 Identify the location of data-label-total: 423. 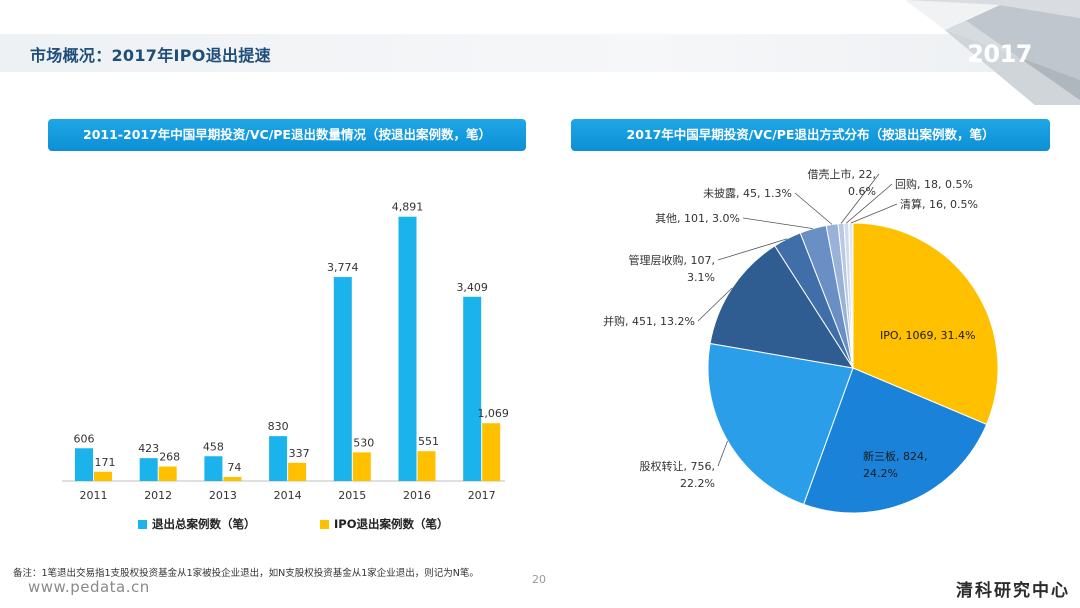
(148, 448).